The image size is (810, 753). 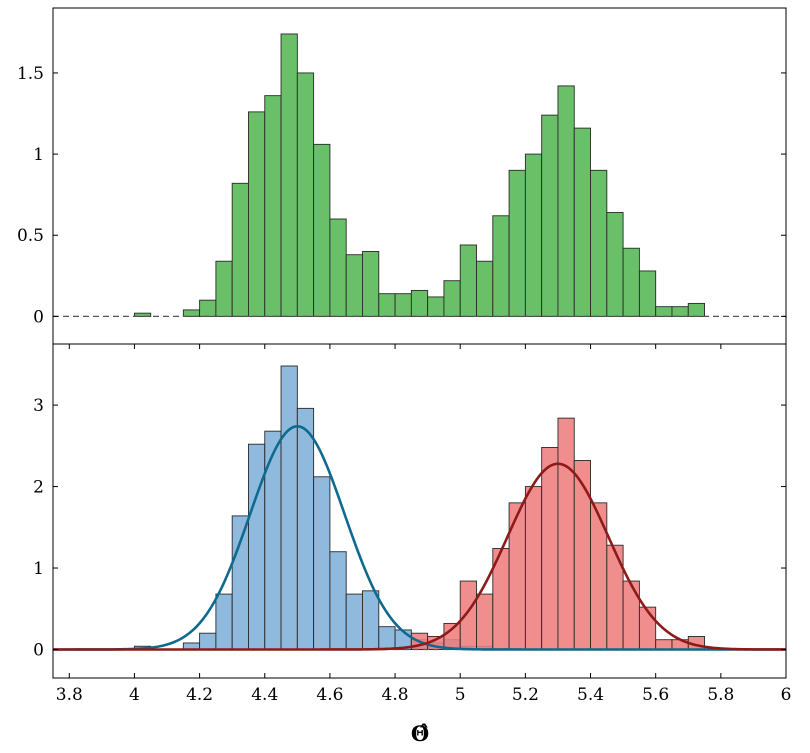 I want to click on top-ytick-label-3: 1.5, so click(x=30, y=74).